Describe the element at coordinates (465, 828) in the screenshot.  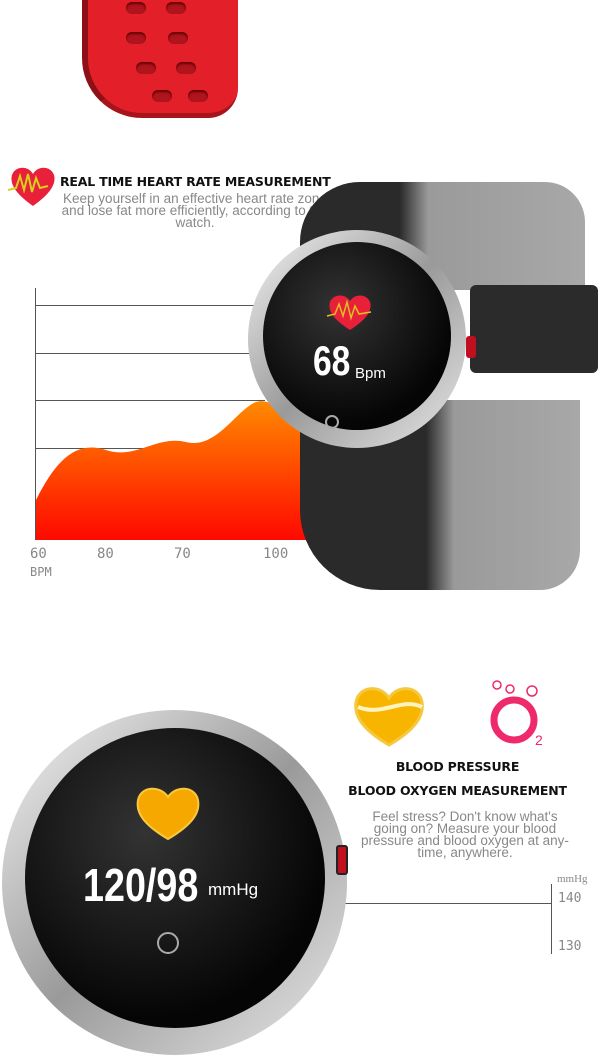
I see `description-line: going on? Measure your blood` at that location.